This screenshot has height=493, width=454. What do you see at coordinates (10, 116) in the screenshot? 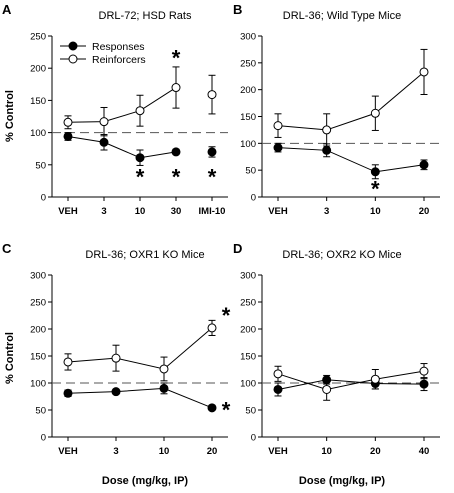
I see `panel-a-ylabel: % Control` at bounding box center [10, 116].